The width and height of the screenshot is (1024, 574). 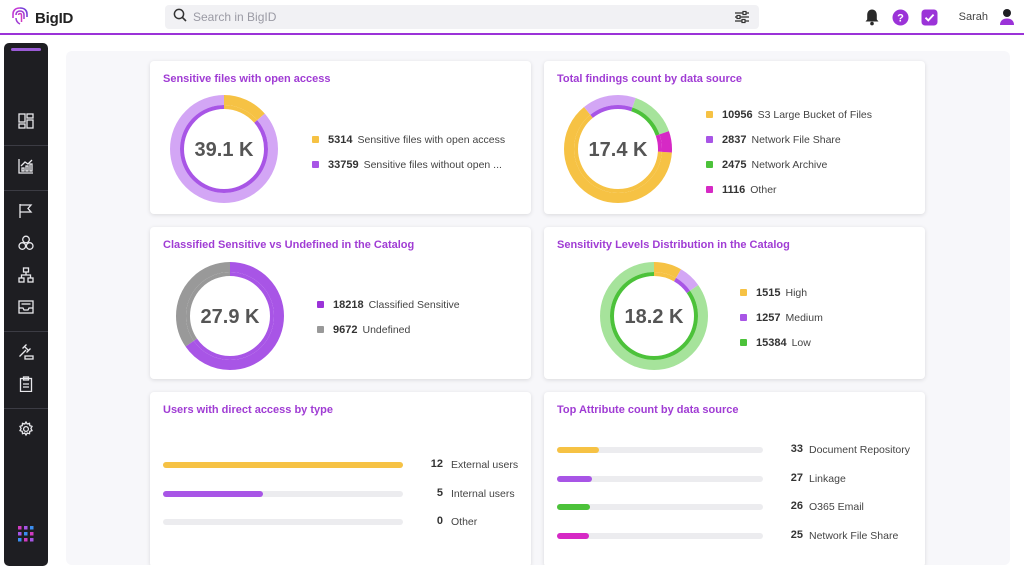 I want to click on sidebar-item-reports, so click(x=26, y=386).